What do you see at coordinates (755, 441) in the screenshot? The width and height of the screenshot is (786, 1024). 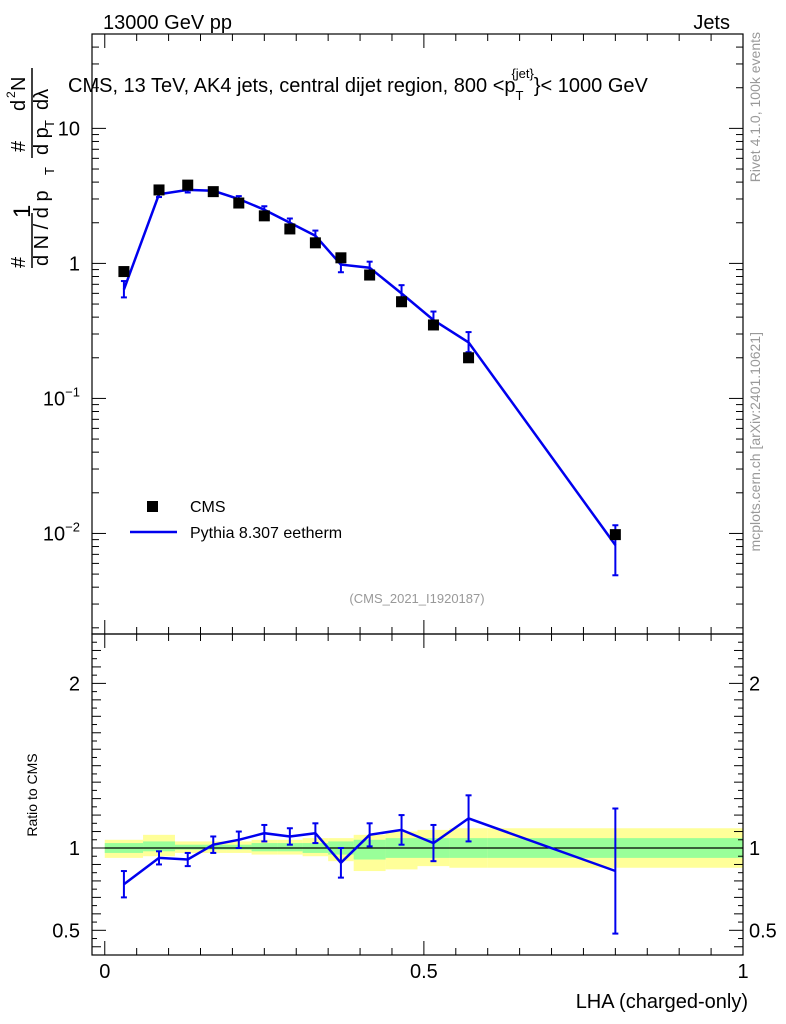 I see `side-label-mcplots: mcplots.cern.ch [arXiv:2401.10621]` at bounding box center [755, 441].